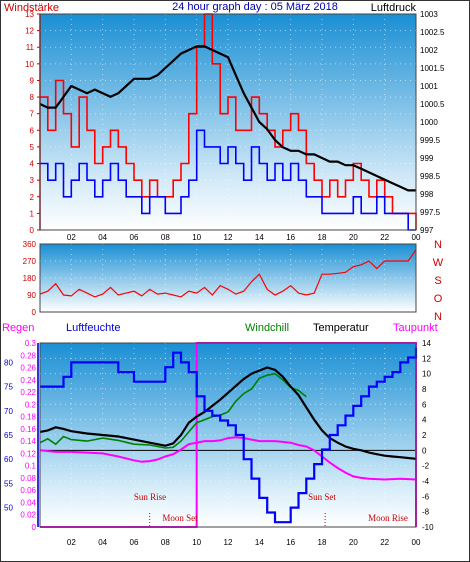 The height and width of the screenshot is (562, 470). What do you see at coordinates (388, 518) in the screenshot?
I see `annotation-moon-rise: Moon Rise` at bounding box center [388, 518].